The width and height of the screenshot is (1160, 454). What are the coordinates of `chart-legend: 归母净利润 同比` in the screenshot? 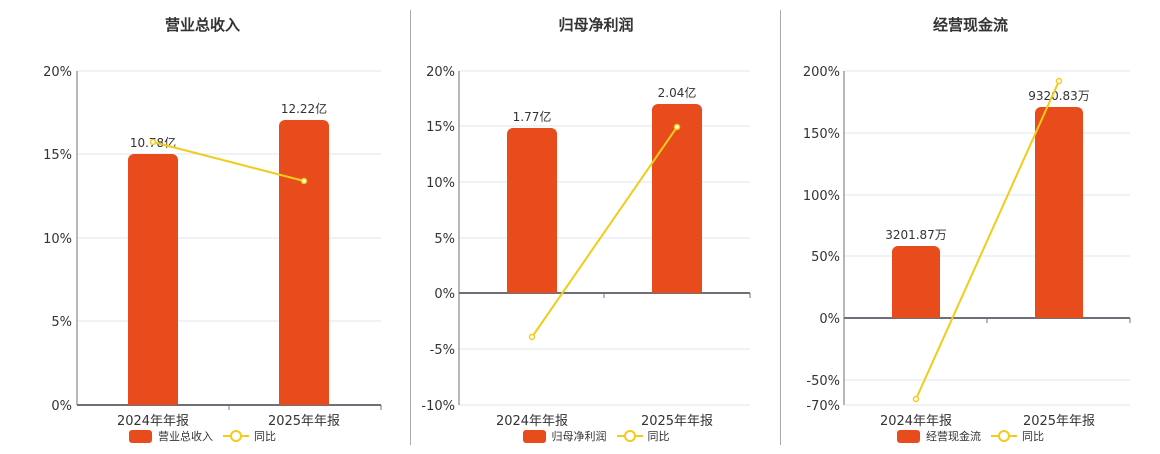 It's located at (596, 436).